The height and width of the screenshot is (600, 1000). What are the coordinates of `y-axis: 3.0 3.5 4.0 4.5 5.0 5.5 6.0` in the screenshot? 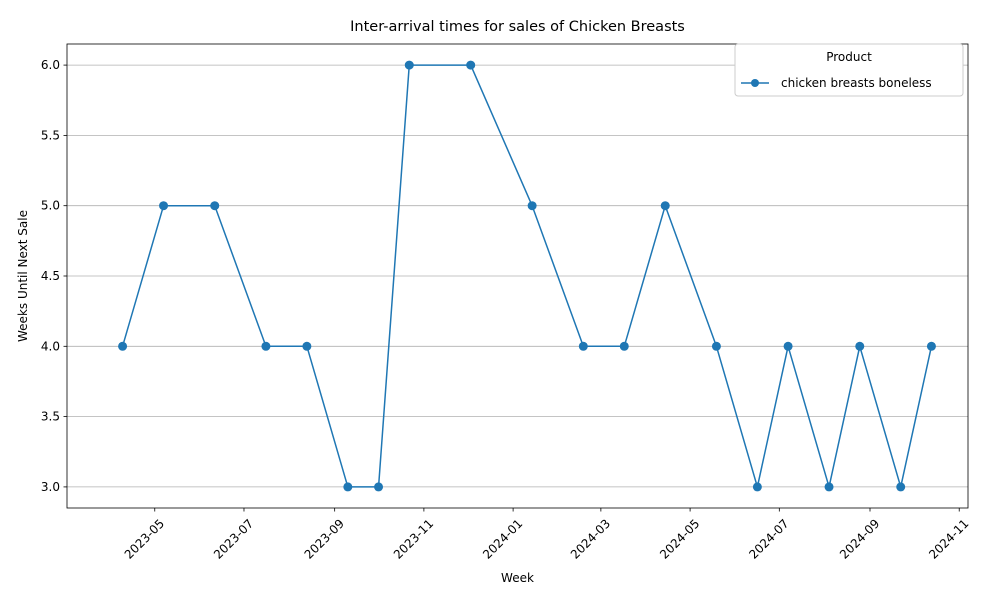 It's located at (54, 276).